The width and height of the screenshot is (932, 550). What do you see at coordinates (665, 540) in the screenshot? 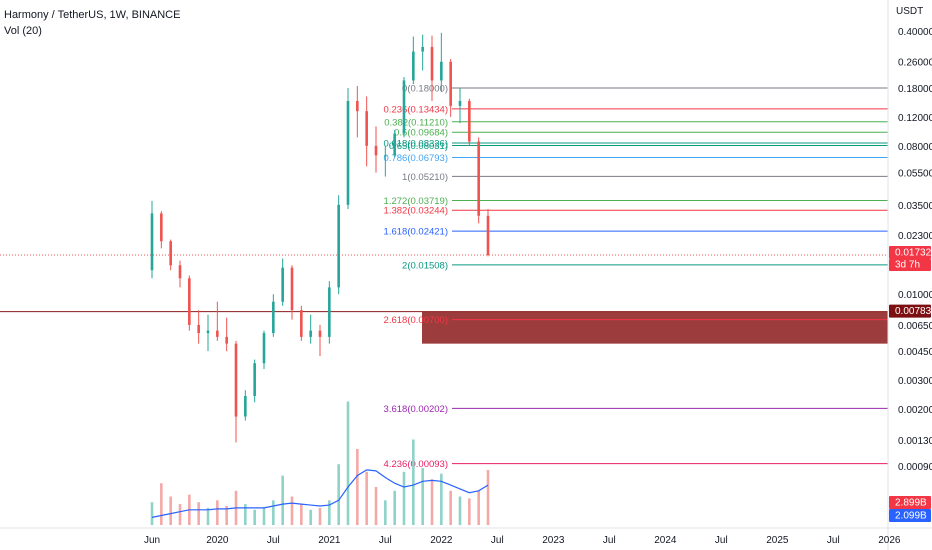
I see `time-tick-label: 2024` at bounding box center [665, 540].